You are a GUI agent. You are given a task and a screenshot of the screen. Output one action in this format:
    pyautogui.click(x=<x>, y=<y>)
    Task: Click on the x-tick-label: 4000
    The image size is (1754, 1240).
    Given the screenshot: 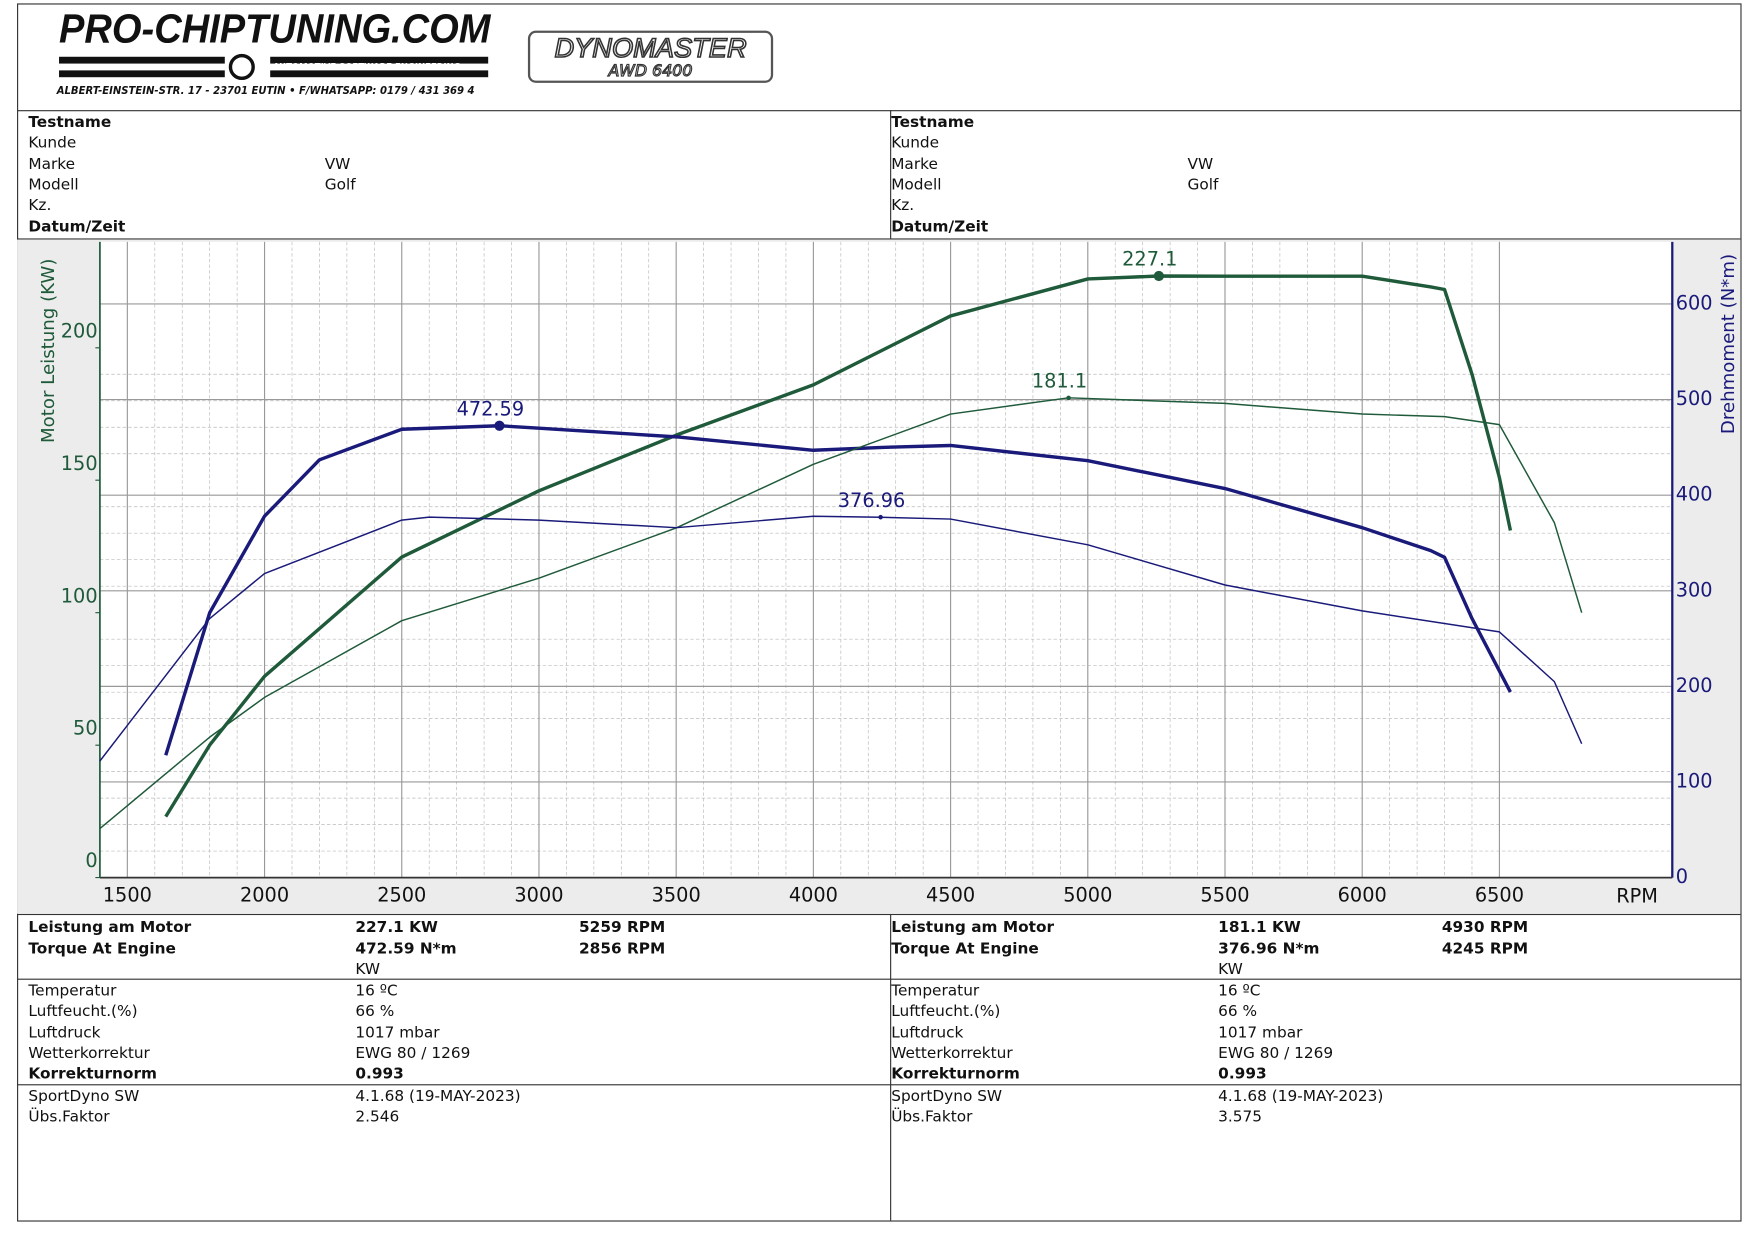 What is the action you would take?
    pyautogui.click(x=813, y=894)
    